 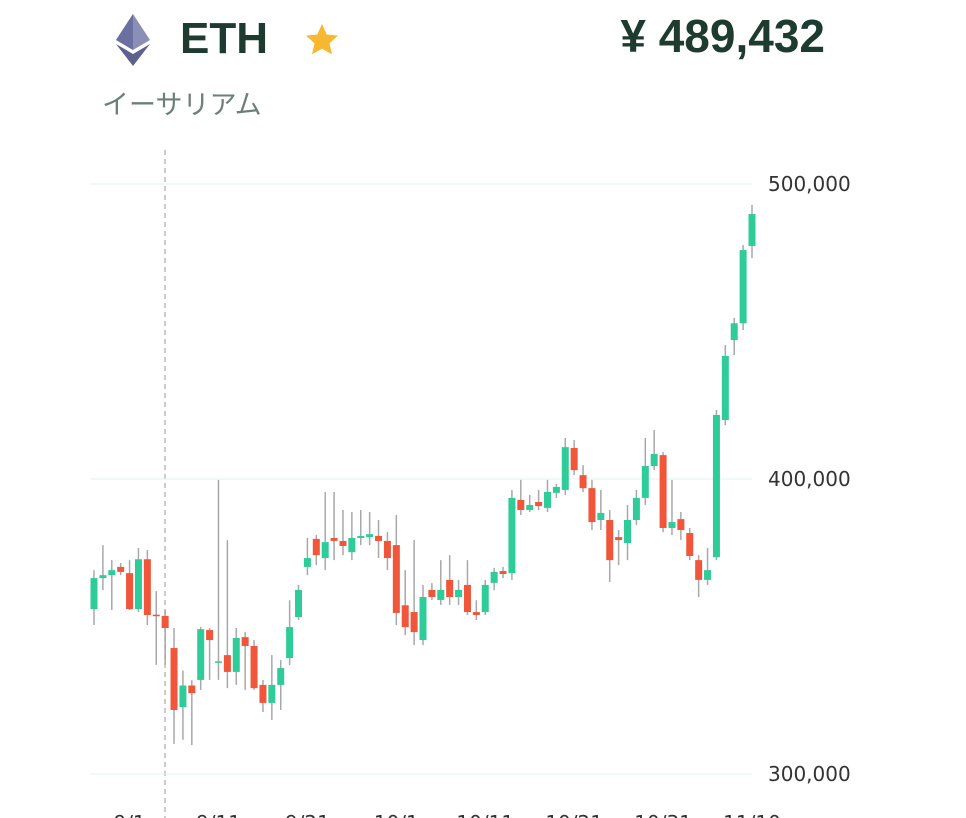 What do you see at coordinates (809, 184) in the screenshot?
I see `y-tick-label: 500,000` at bounding box center [809, 184].